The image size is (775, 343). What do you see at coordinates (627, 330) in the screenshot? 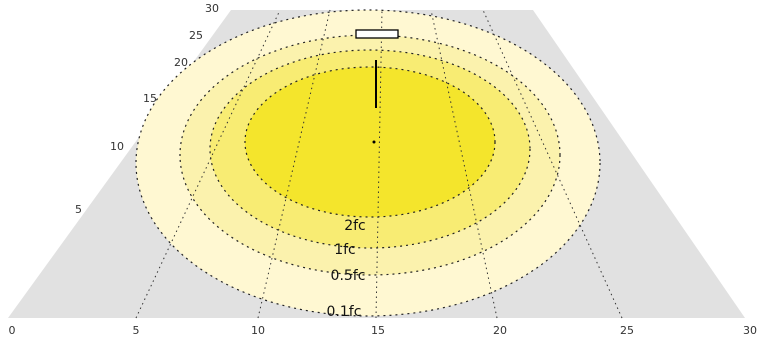
I see `x-tick-25: 25` at bounding box center [627, 330].